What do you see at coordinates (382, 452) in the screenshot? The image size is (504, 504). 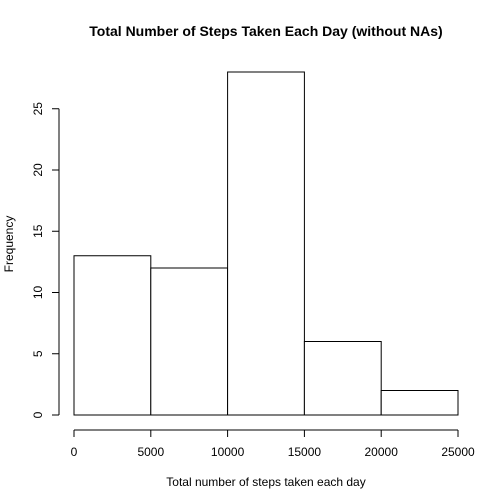 I see `x-tick-label-4: 20000` at bounding box center [382, 452].